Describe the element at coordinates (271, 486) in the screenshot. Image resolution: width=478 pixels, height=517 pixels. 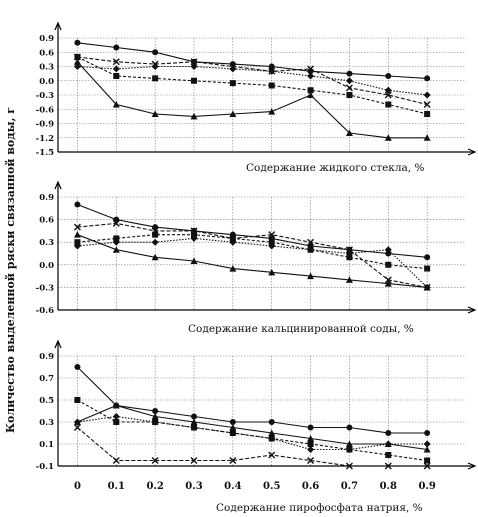
I see `x-tick-label: 0.5` at that location.